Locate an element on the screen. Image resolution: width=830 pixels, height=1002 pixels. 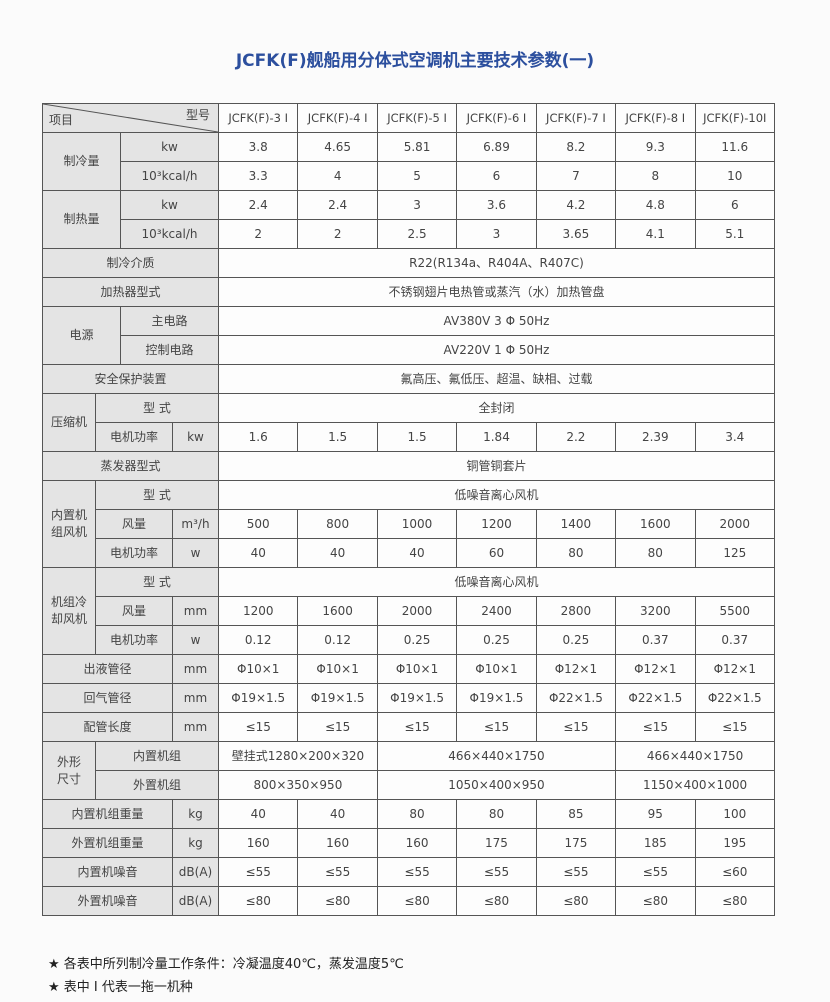
value-cell: 1.5 is located at coordinates (337, 437).